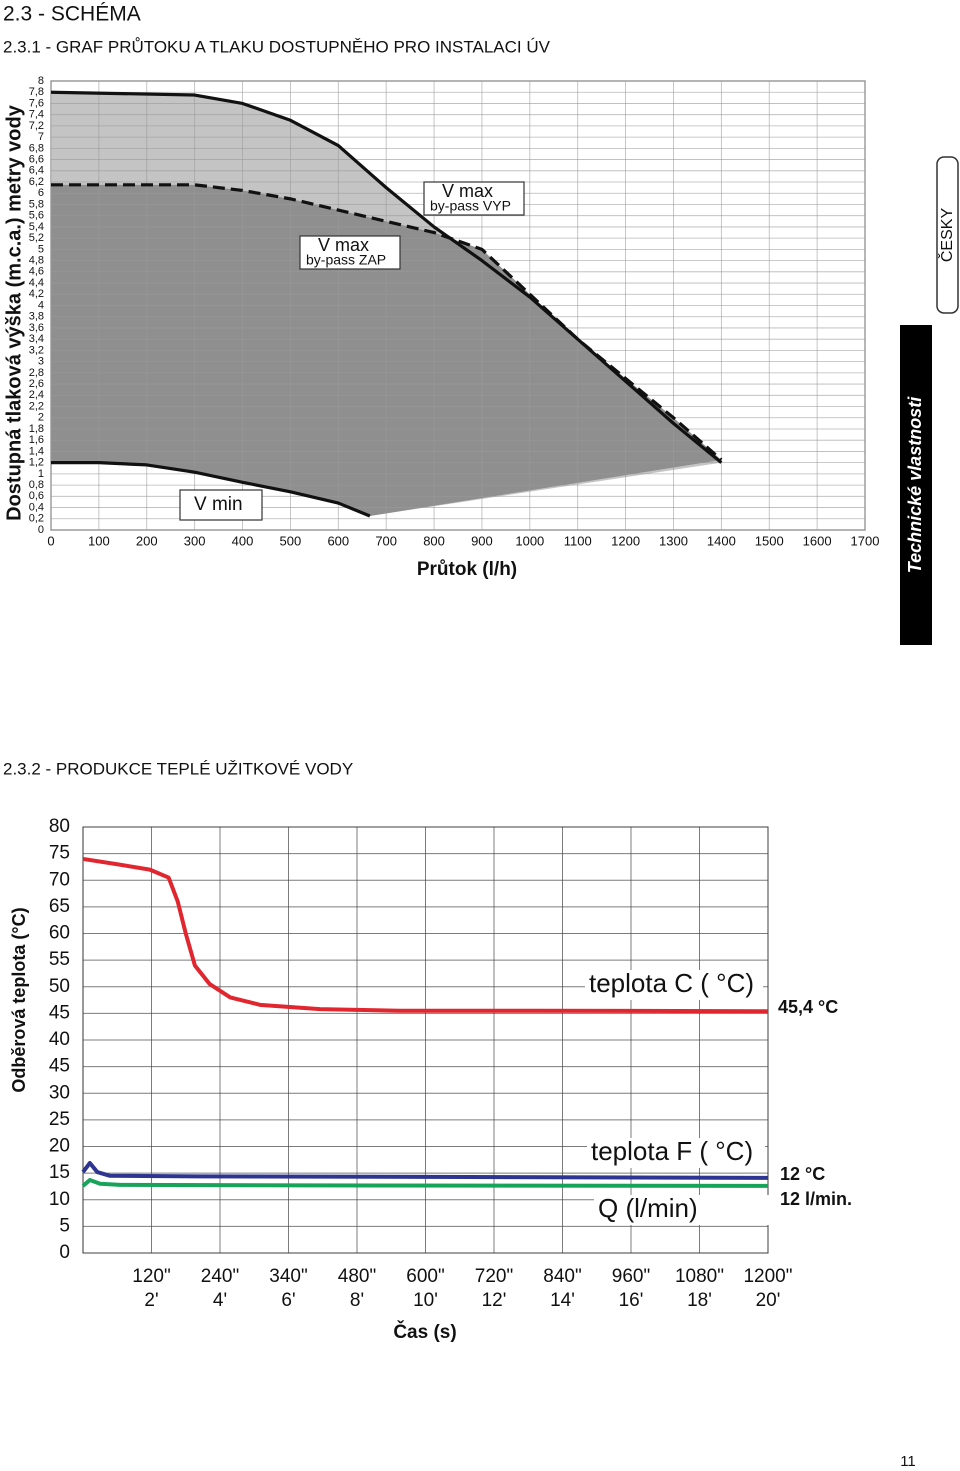  Describe the element at coordinates (99, 540) in the screenshot. I see `x-tick-label: 100` at that location.